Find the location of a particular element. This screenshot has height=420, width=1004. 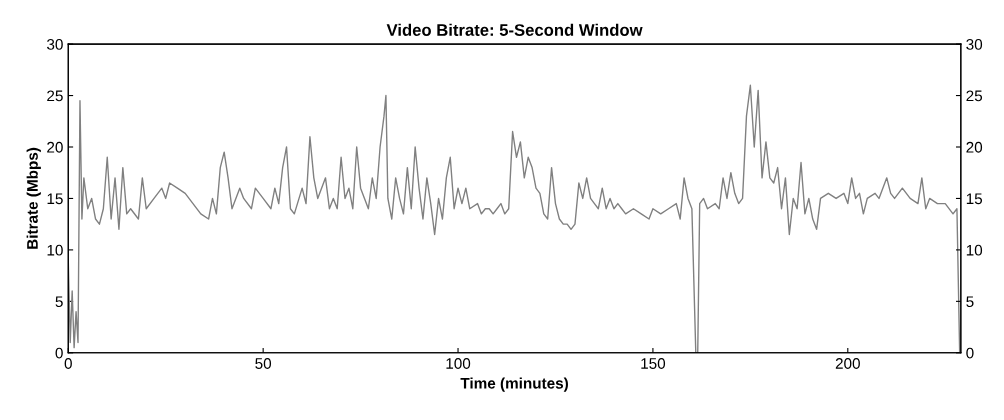

x-axis-title: Time (minutes) is located at coordinates (514, 384).